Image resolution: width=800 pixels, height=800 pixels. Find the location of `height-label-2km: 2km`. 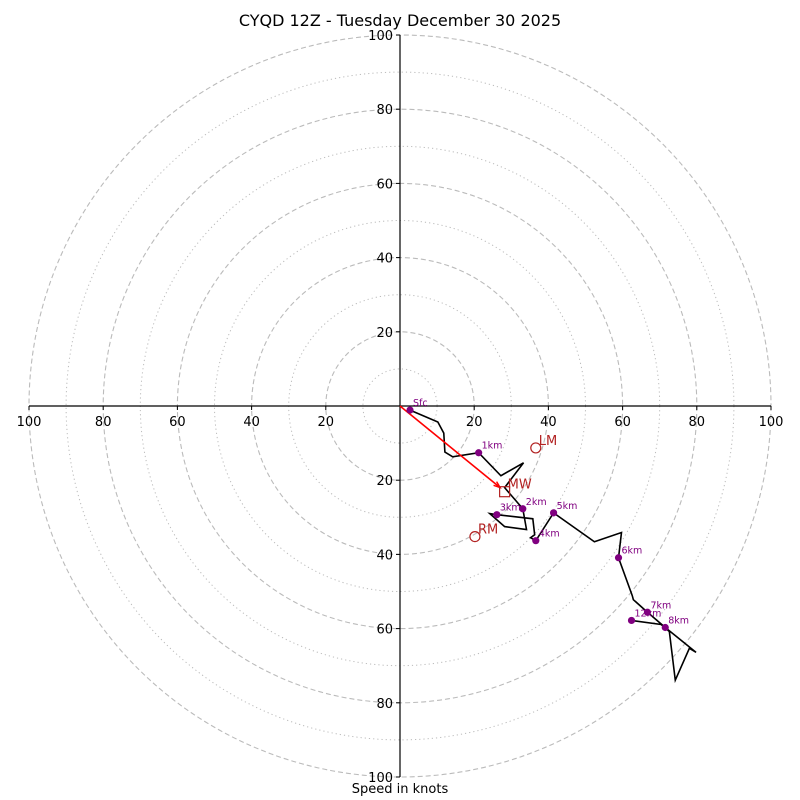

height-label-2km: 2km is located at coordinates (536, 502).